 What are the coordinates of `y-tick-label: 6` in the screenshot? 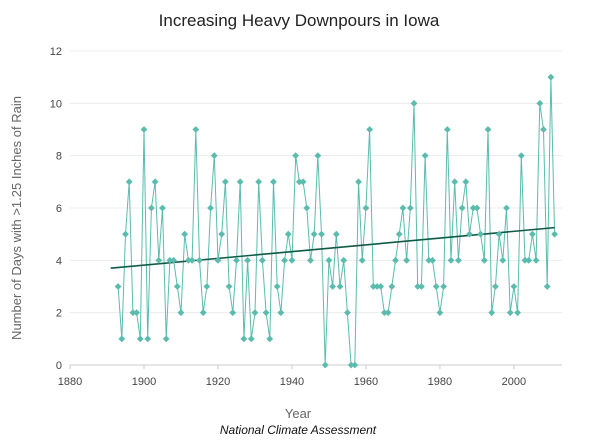 It's located at (59, 209).